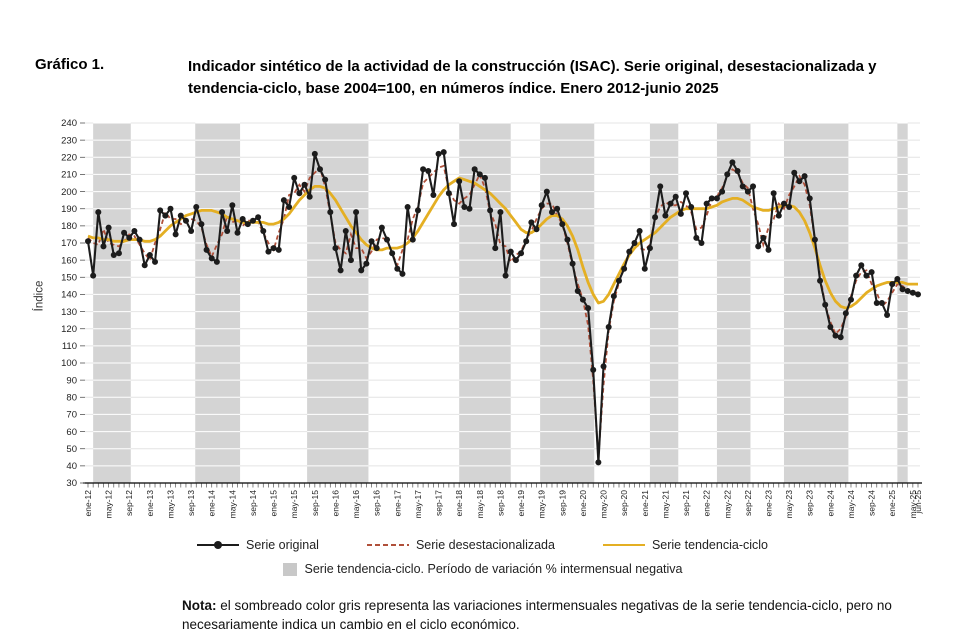  What do you see at coordinates (150, 503) in the screenshot?
I see `svg-text: ene-13` at bounding box center [150, 503].